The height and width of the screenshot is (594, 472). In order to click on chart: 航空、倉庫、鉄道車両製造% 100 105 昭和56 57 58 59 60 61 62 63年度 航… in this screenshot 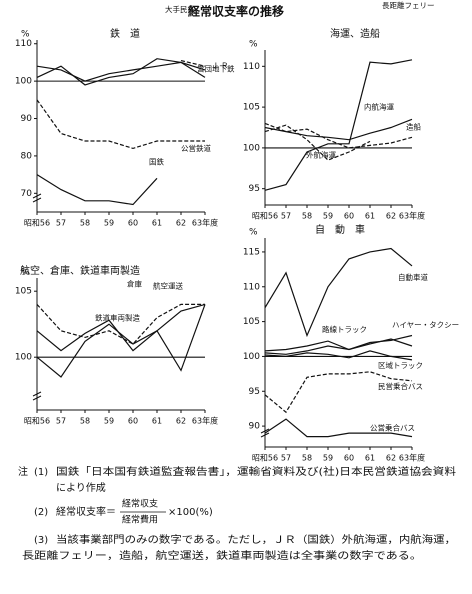, I will do `click(116, 345)`.